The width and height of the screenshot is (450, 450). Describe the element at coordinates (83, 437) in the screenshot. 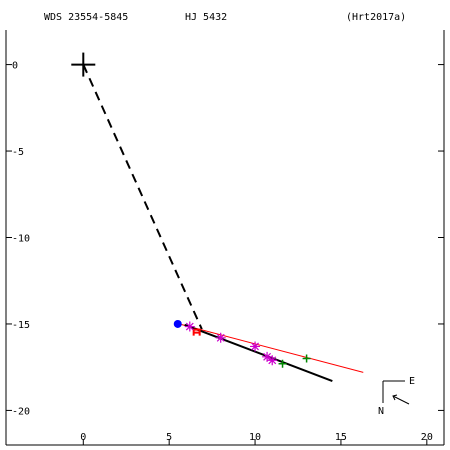

I see `x-tick-label: 0` at that location.